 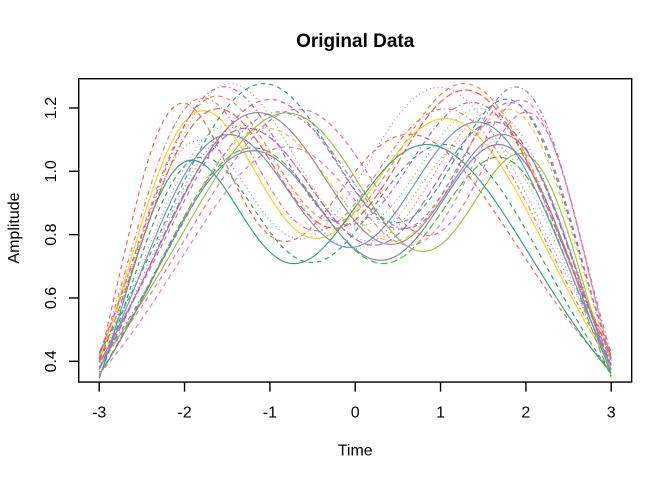 What do you see at coordinates (184, 413) in the screenshot?
I see `svg-text: -2` at bounding box center [184, 413].